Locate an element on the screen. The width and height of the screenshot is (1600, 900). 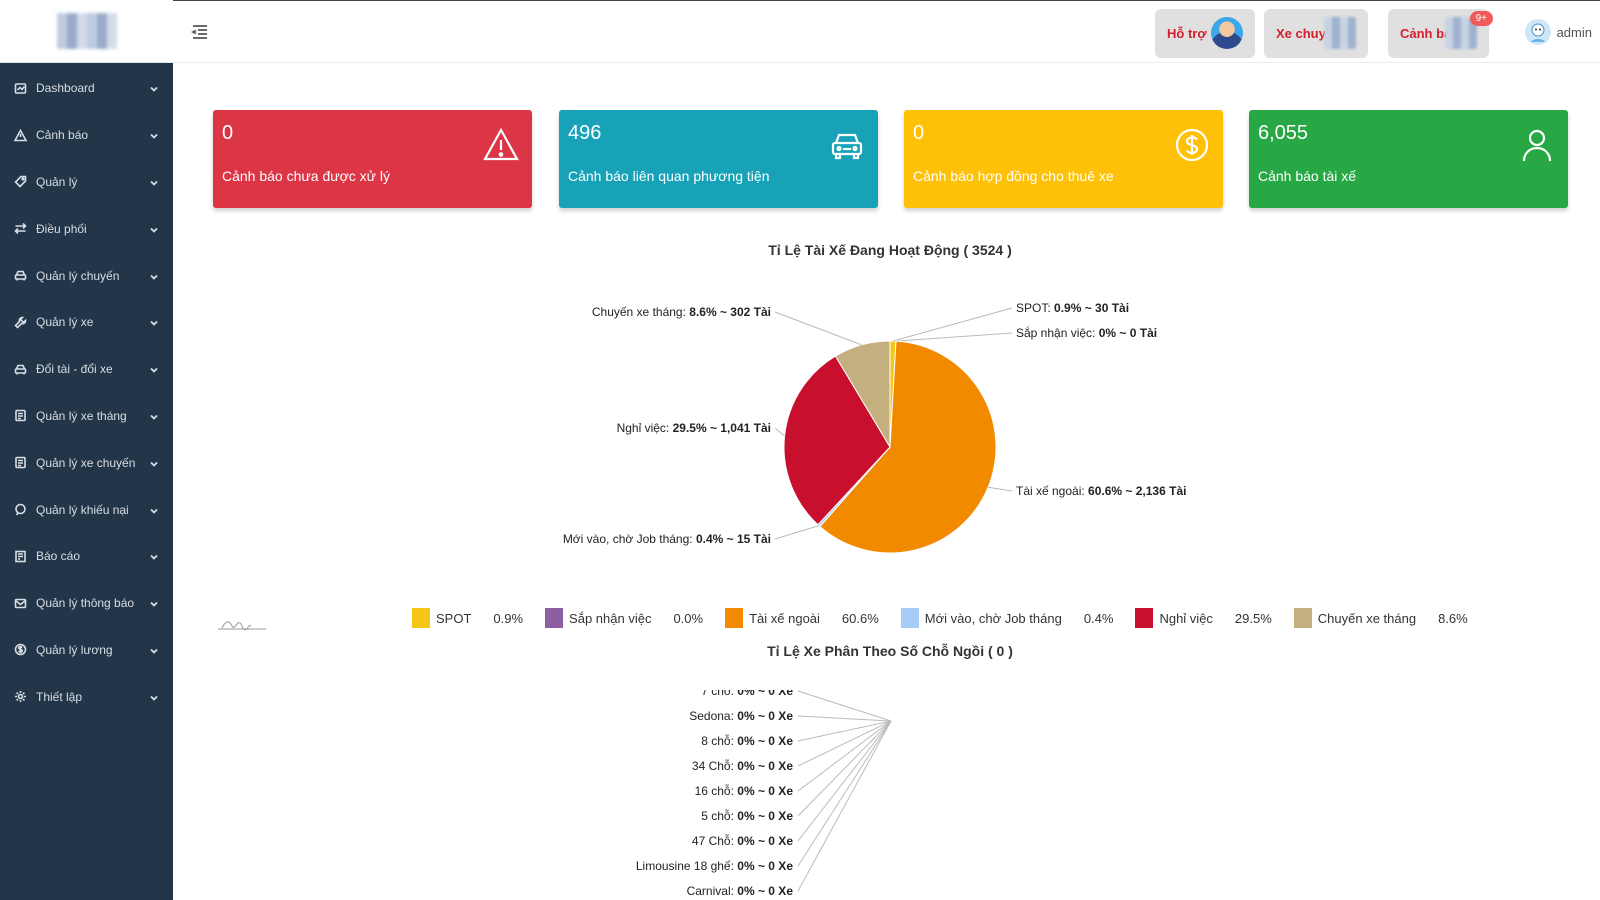
sidebar-item-11: Báo cáo is located at coordinates (86, 556).